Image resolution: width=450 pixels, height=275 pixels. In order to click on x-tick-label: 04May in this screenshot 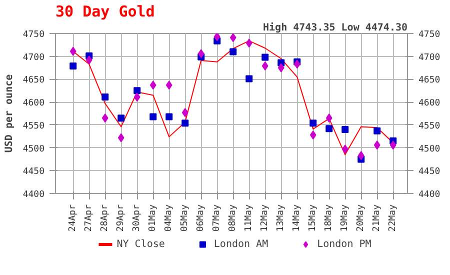, I will do `click(169, 218)`.